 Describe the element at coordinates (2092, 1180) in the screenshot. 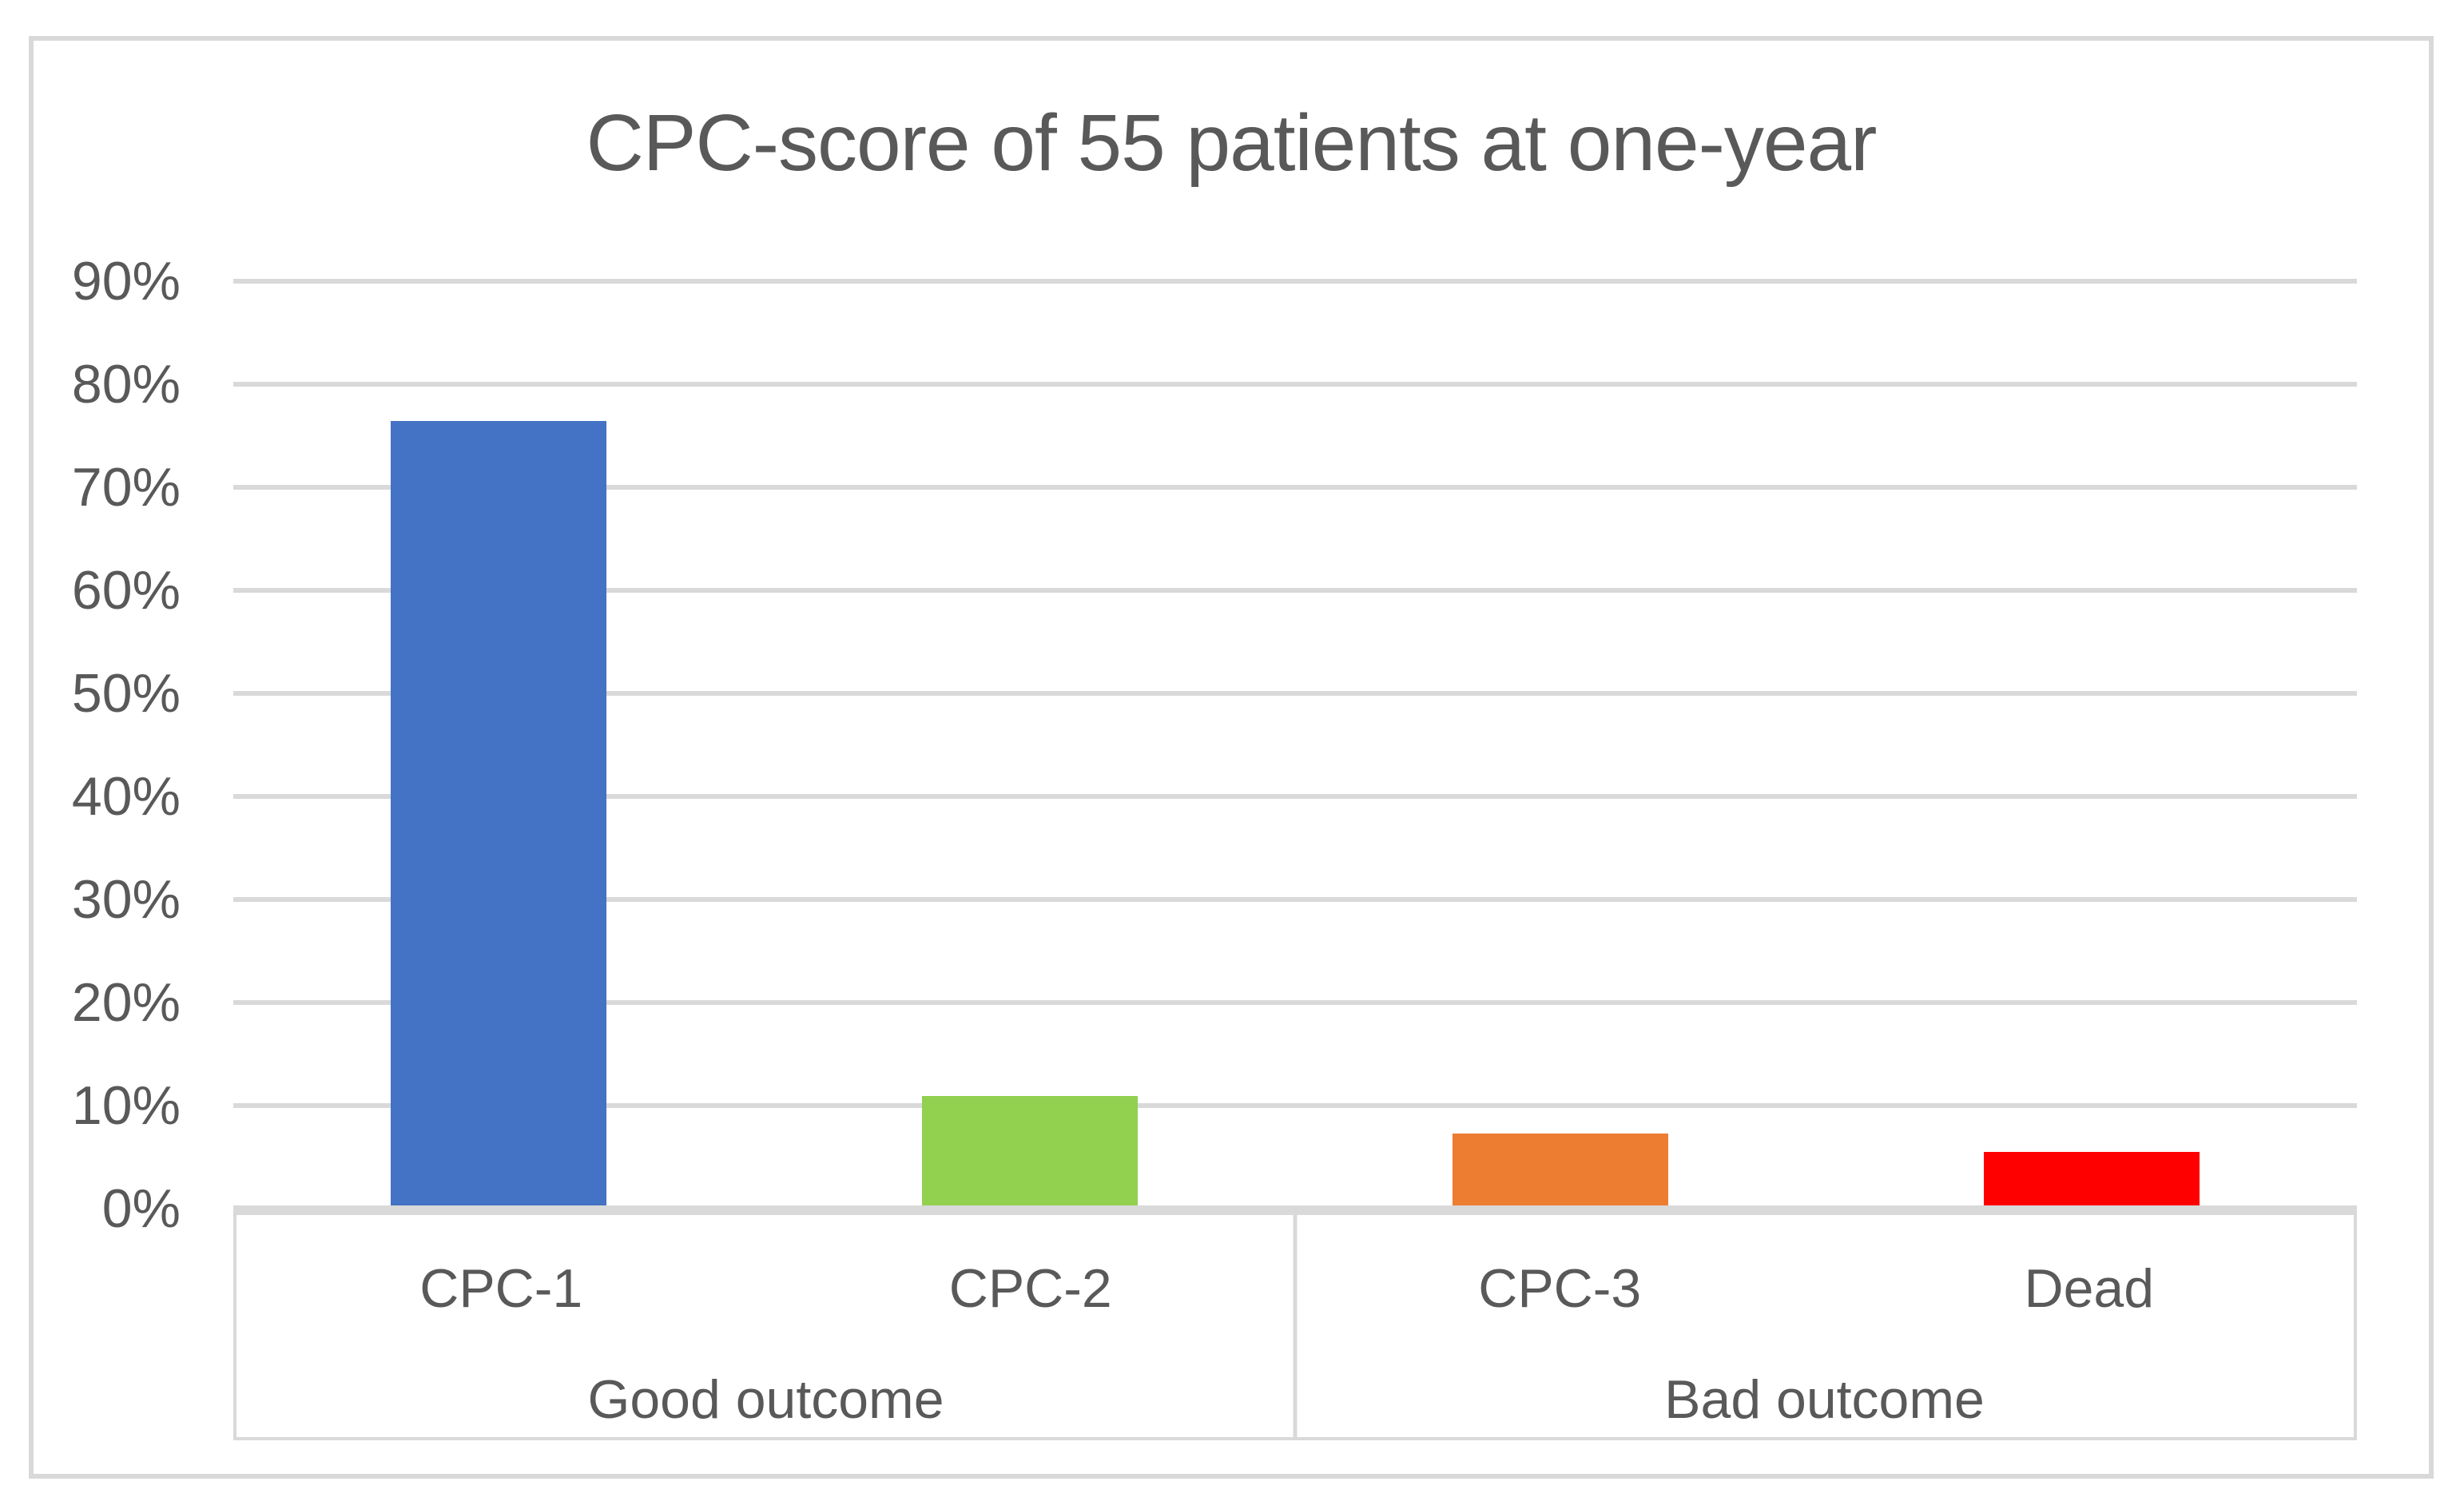

I see `bar-dead` at that location.